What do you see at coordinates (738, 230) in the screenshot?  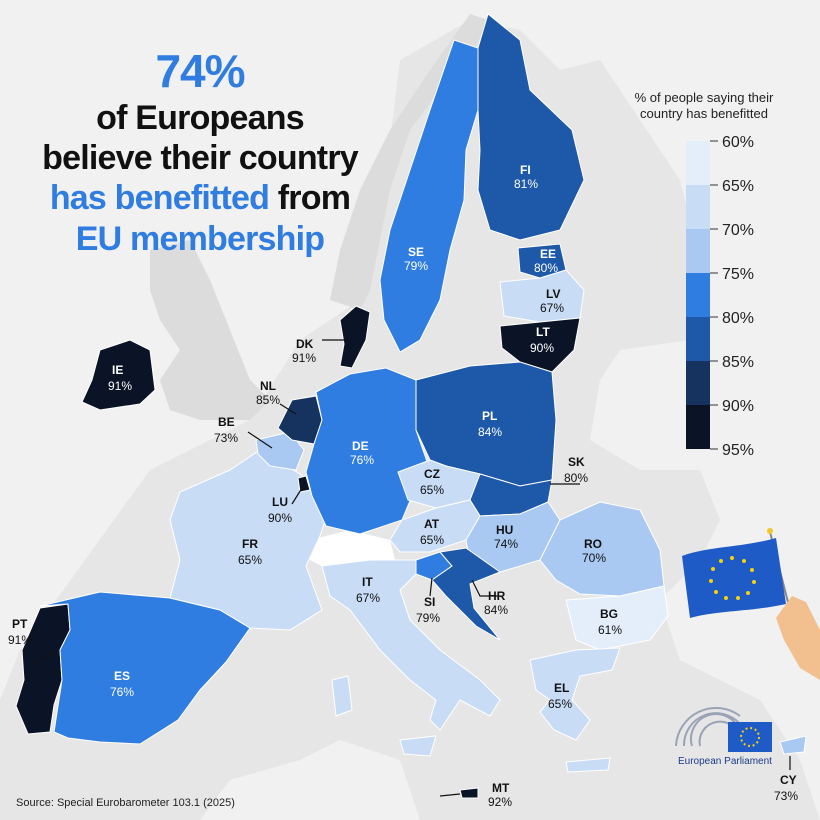 I see `legend-label-70: 70%` at bounding box center [738, 230].